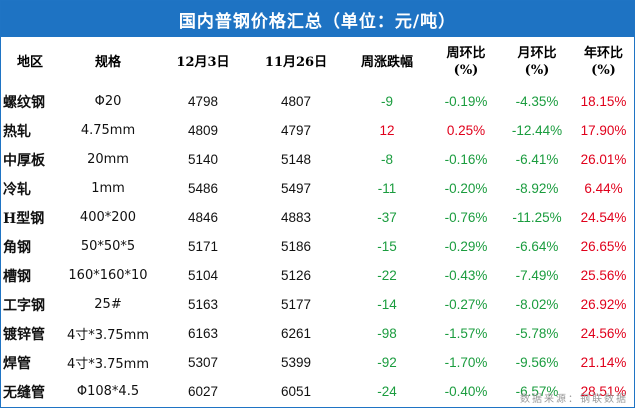  Describe the element at coordinates (466, 159) in the screenshot. I see `cell-wow: -0.16%` at that location.